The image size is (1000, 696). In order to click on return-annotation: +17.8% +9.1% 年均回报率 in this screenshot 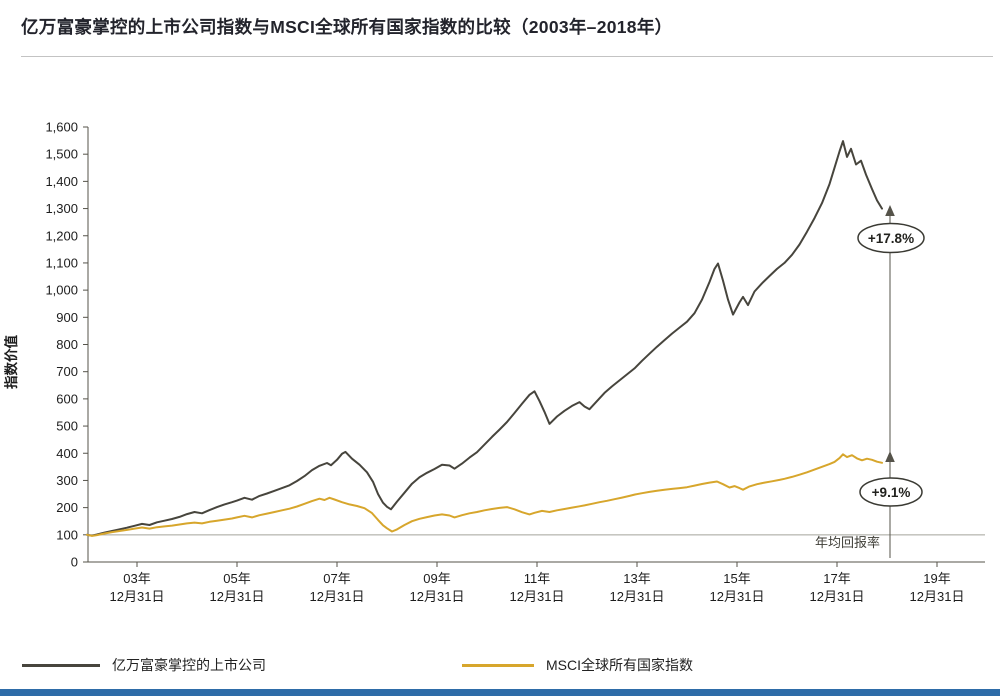, I will do `click(870, 381)`.